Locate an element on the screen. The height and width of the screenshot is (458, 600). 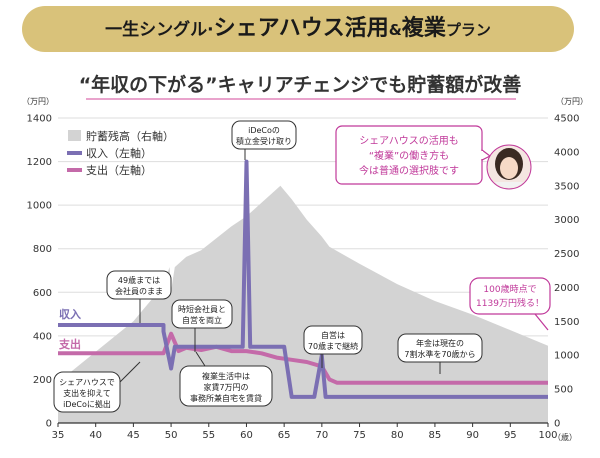
y-left-tick-label: 800 is located at coordinates (42, 249).